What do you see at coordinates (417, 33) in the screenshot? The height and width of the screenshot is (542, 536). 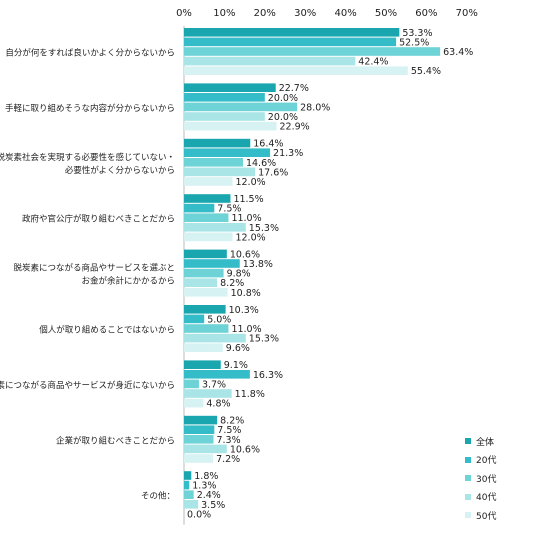 I see `data-label: 53.3%` at bounding box center [417, 33].